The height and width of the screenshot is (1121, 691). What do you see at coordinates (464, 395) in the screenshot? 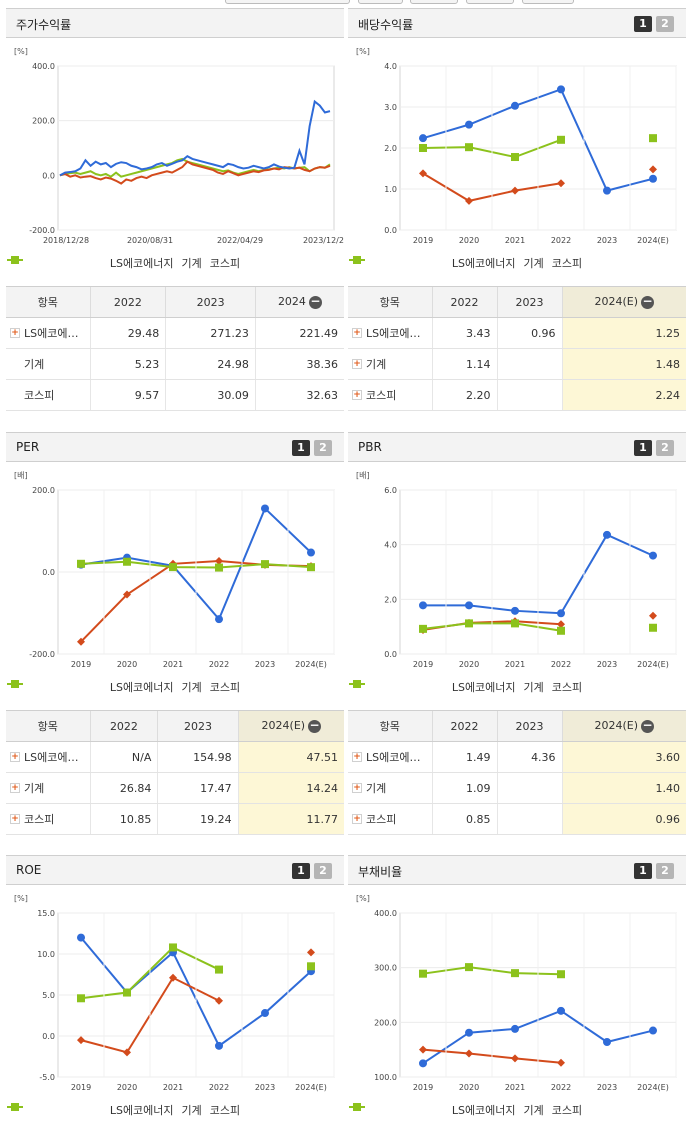
I see `value-cell: 2.20` at bounding box center [464, 395].